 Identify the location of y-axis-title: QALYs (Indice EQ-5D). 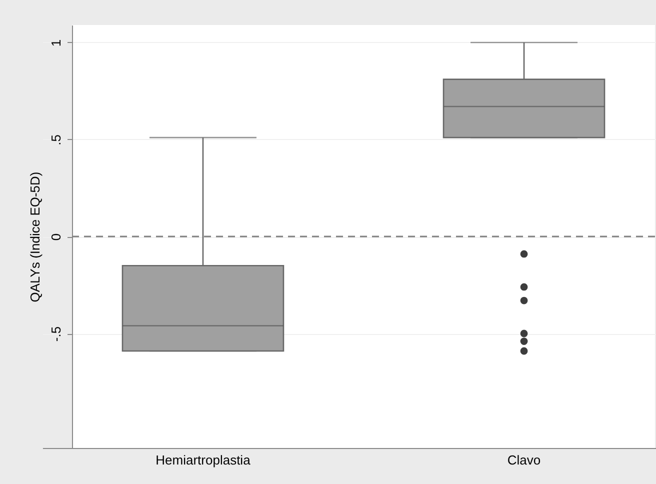
(35, 237).